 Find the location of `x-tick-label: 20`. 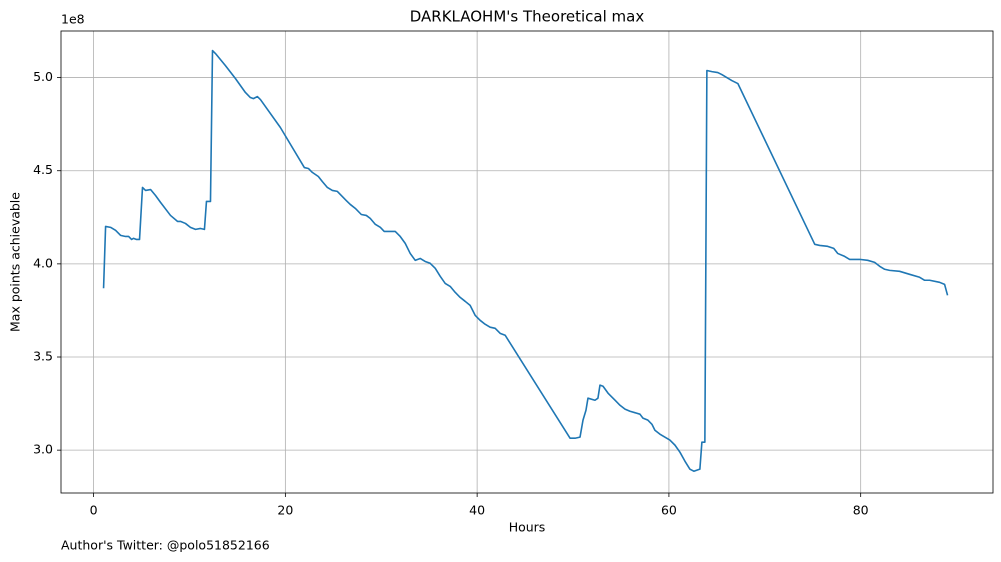

x-tick-label: 20 is located at coordinates (285, 510).